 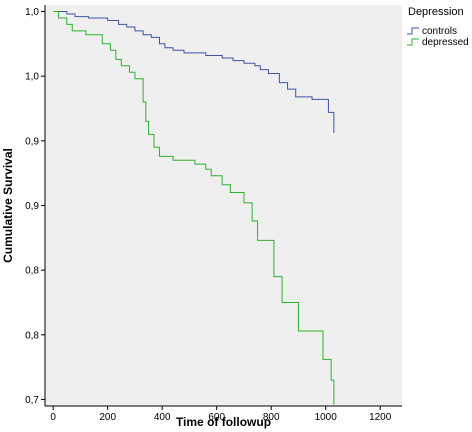 What do you see at coordinates (413, 42) in the screenshot?
I see `legend-swatch-depressed` at bounding box center [413, 42].